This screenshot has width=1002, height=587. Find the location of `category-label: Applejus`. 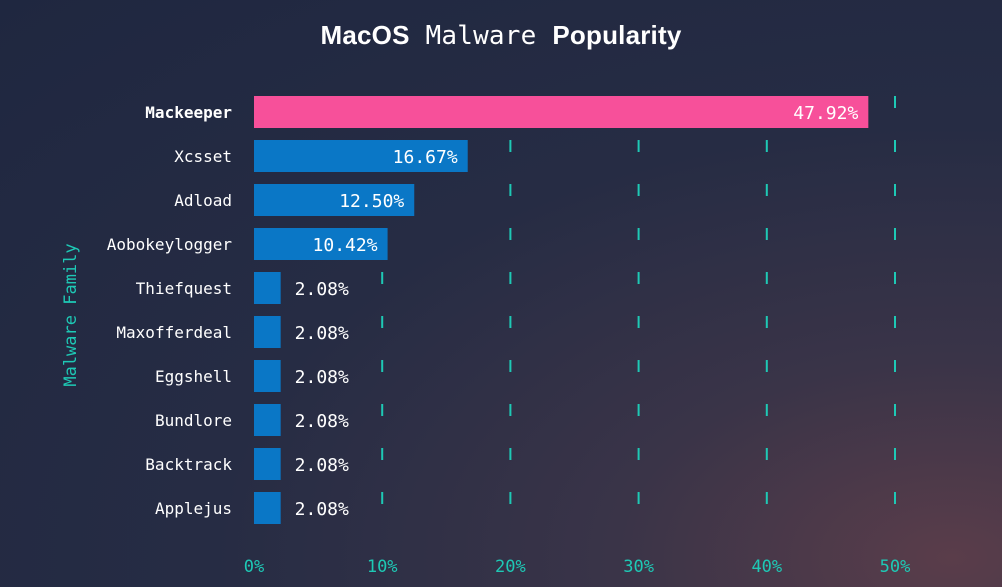

category-label: Applejus is located at coordinates (193, 508).